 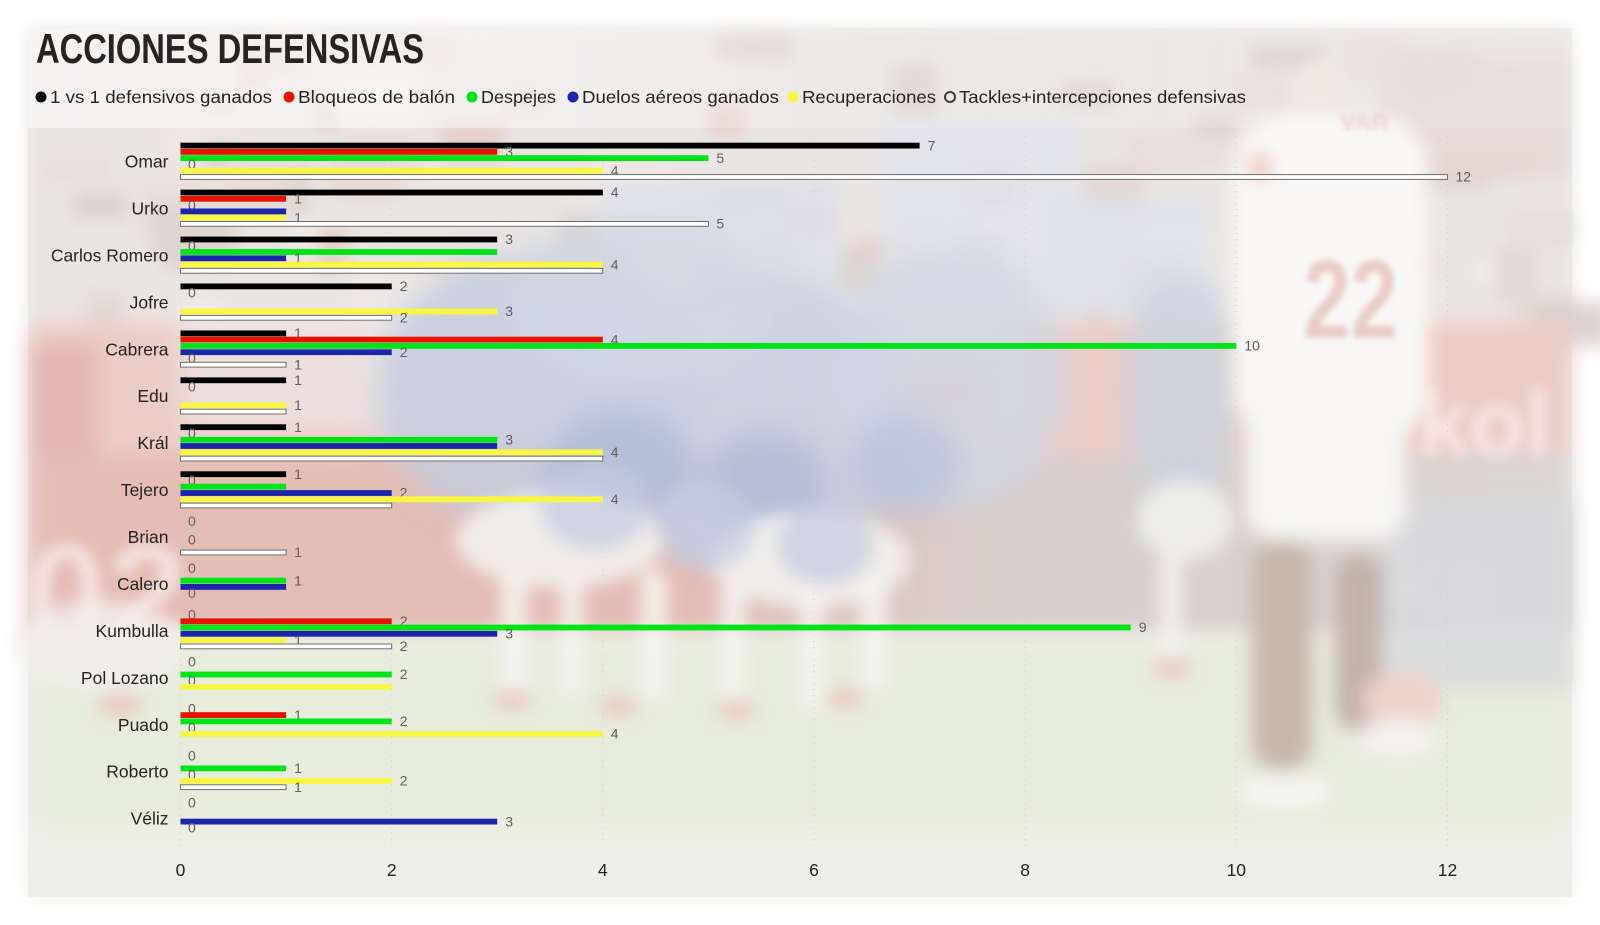 What do you see at coordinates (680, 97) in the screenshot?
I see `svg-text: Duelos aéreos ganados` at bounding box center [680, 97].